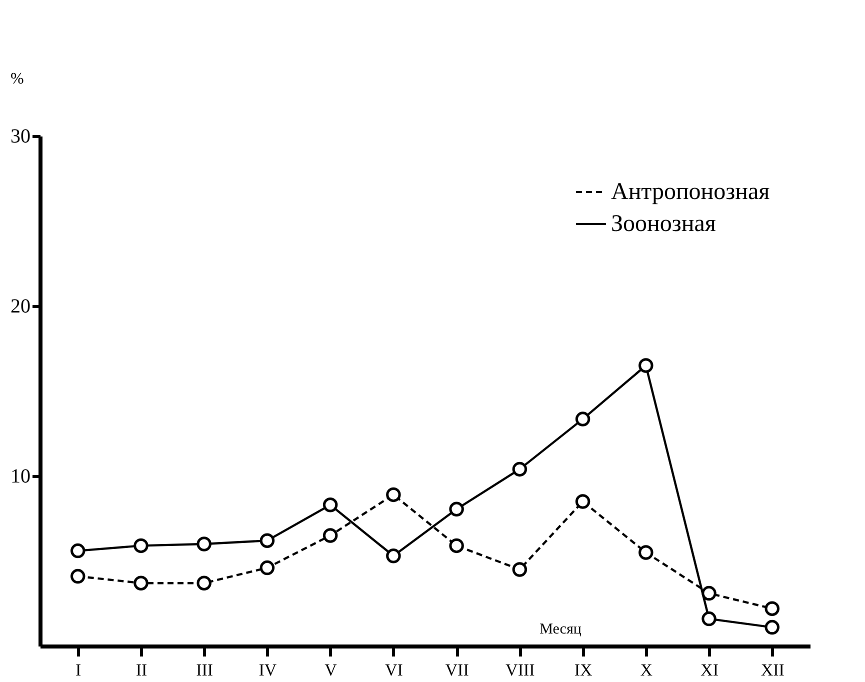  Describe the element at coordinates (205, 670) in the screenshot. I see `x-tick-label: III` at that location.